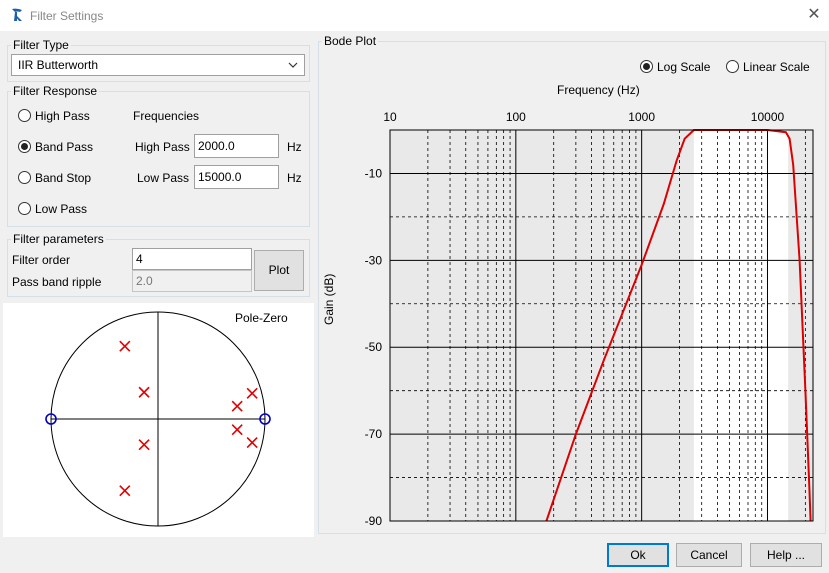 The height and width of the screenshot is (573, 829). Describe the element at coordinates (329, 299) in the screenshot. I see `bode-y-label: Gain (dB)` at that location.